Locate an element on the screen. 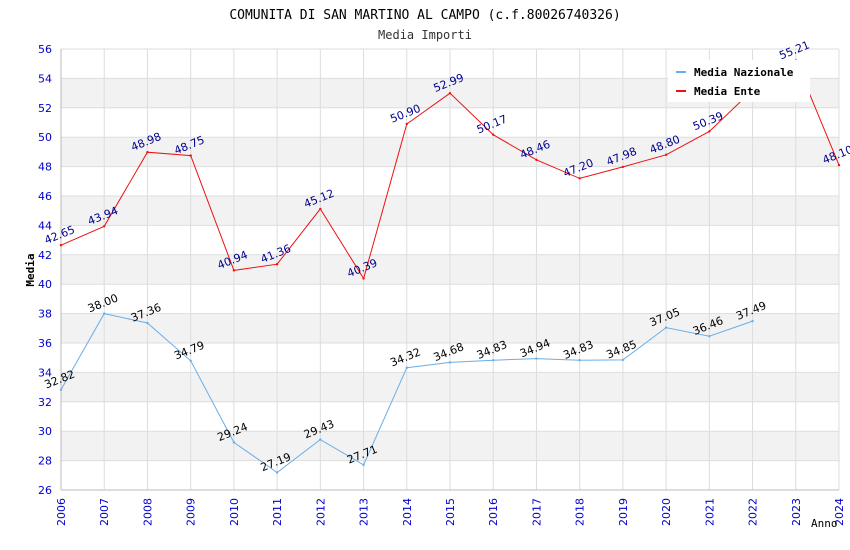 This screenshot has width=850, height=550. y-tick-label: 44 is located at coordinates (45, 225).